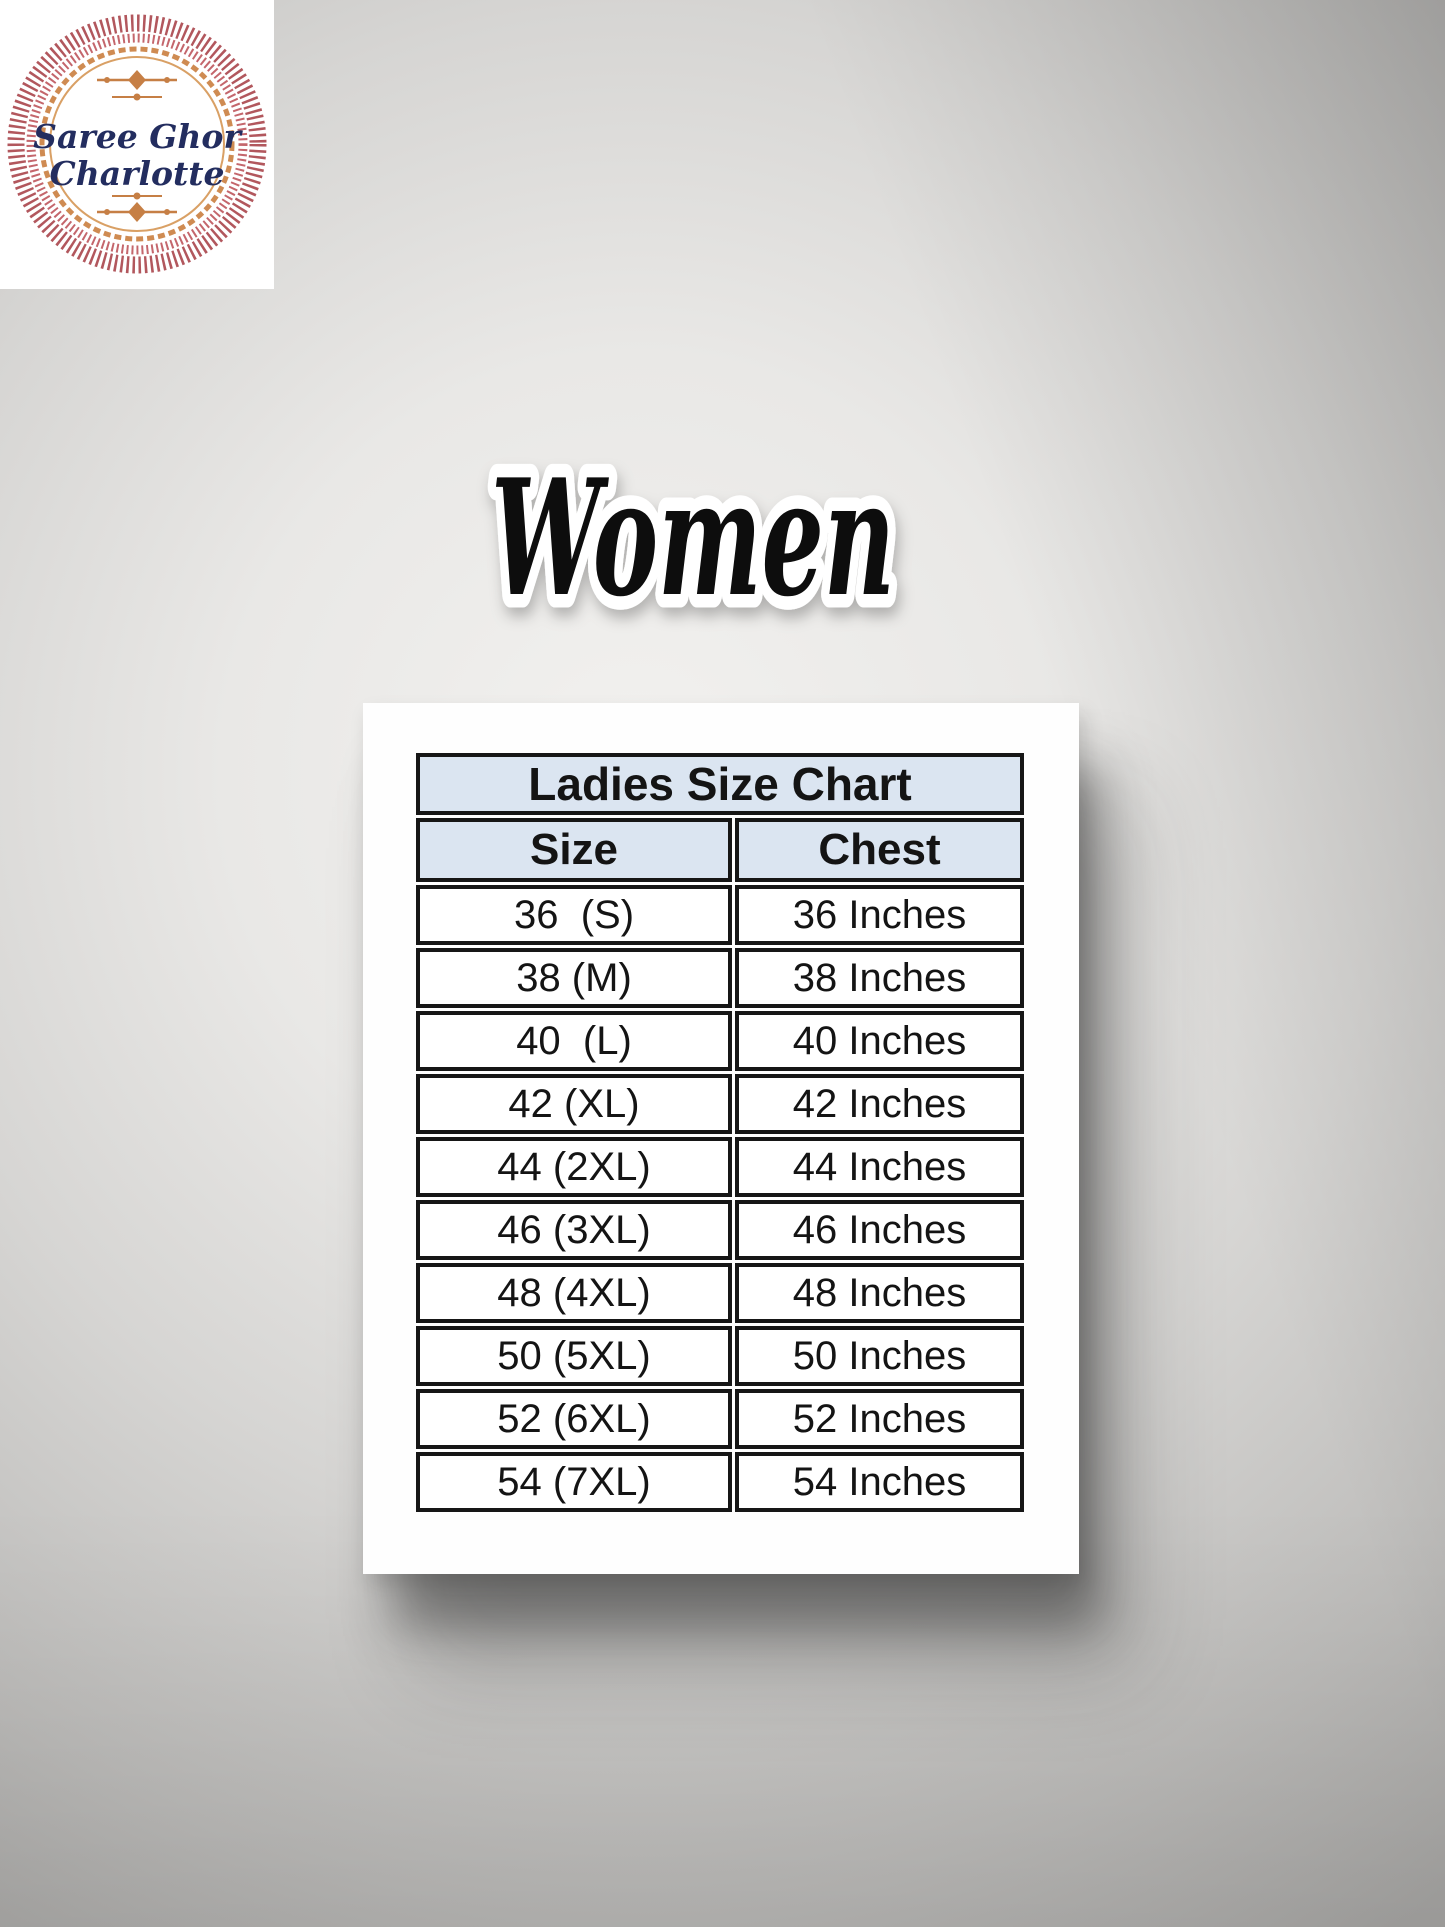 This screenshot has width=1445, height=1927. Describe the element at coordinates (880, 1230) in the screenshot. I see `chest-cell: 46 Inches` at that location.